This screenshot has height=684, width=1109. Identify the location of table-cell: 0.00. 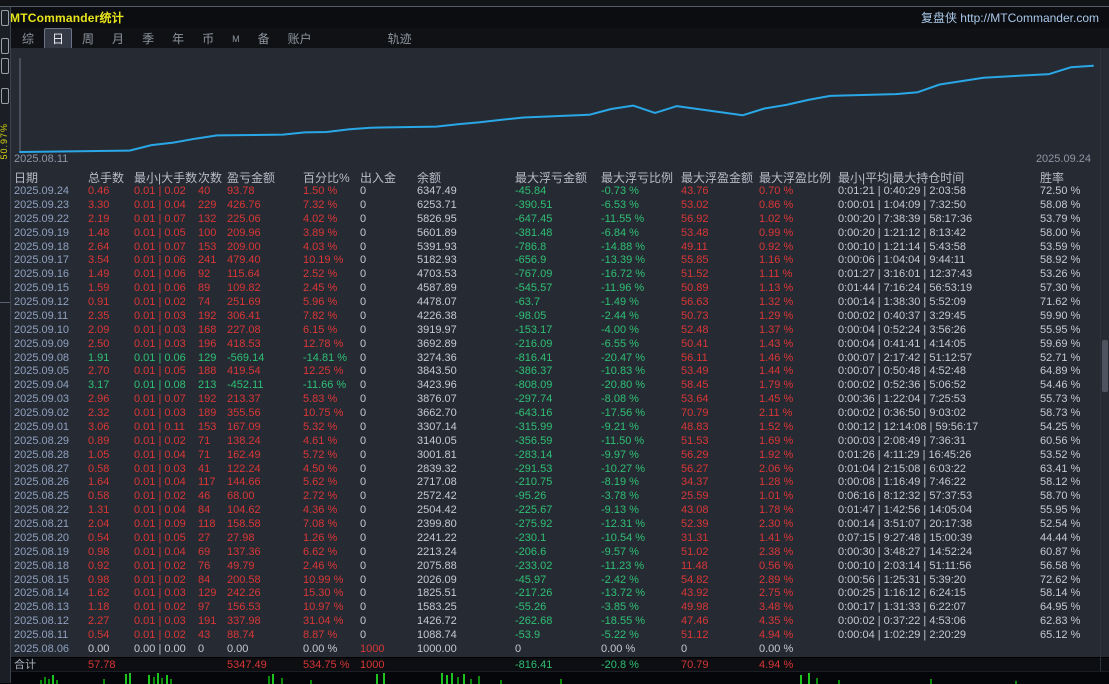
(99, 648).